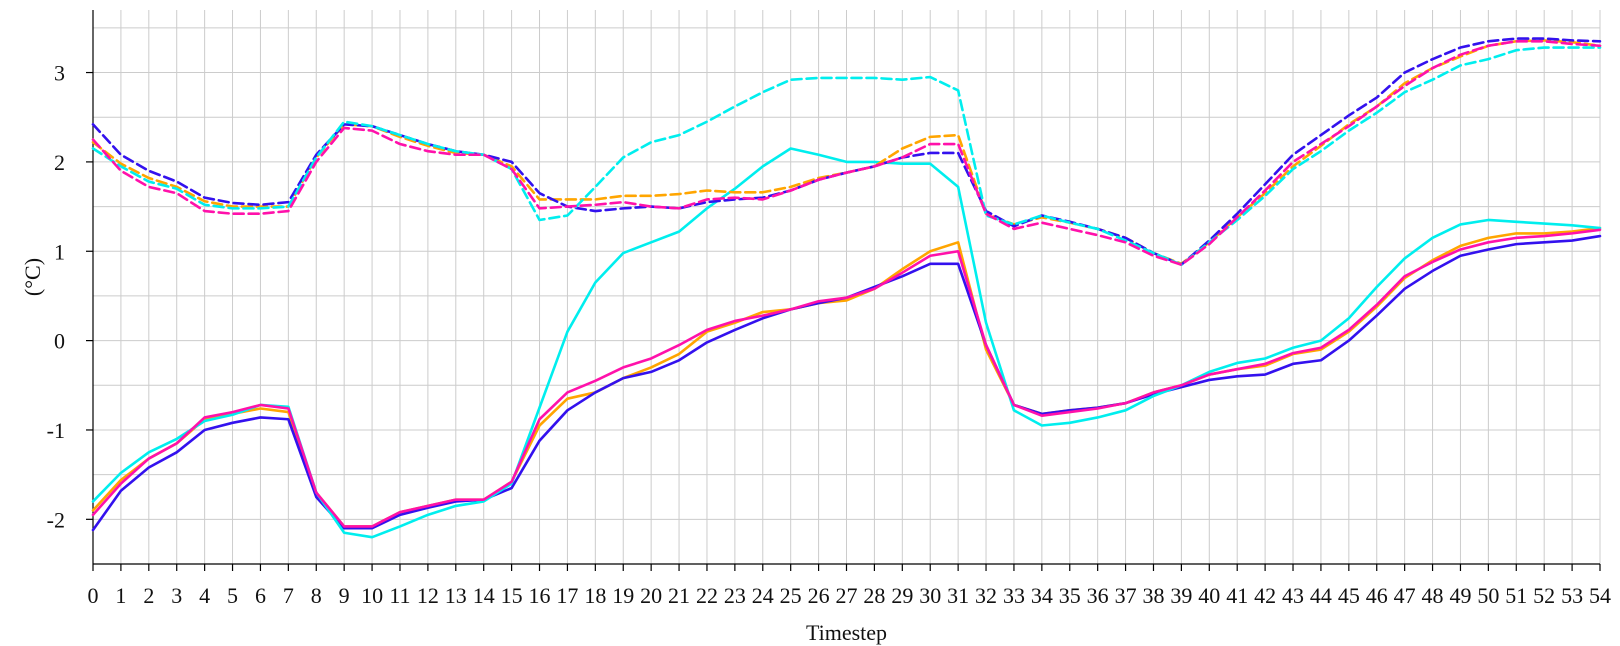 This screenshot has width=1620, height=646. Describe the element at coordinates (651, 595) in the screenshot. I see `x-tick-label: 20` at that location.